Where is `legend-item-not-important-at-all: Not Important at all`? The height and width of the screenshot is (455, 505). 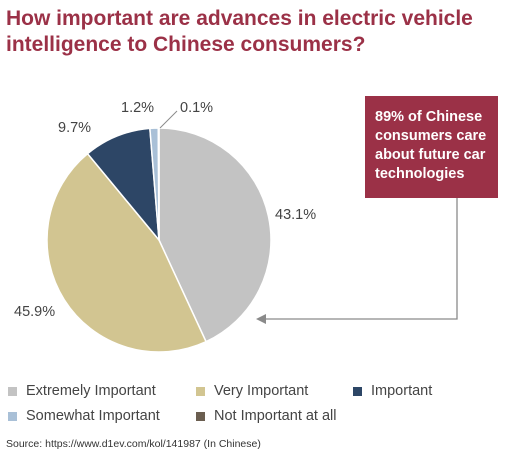
legend-item-not-important-at-all: Not Important at all is located at coordinates (266, 416).